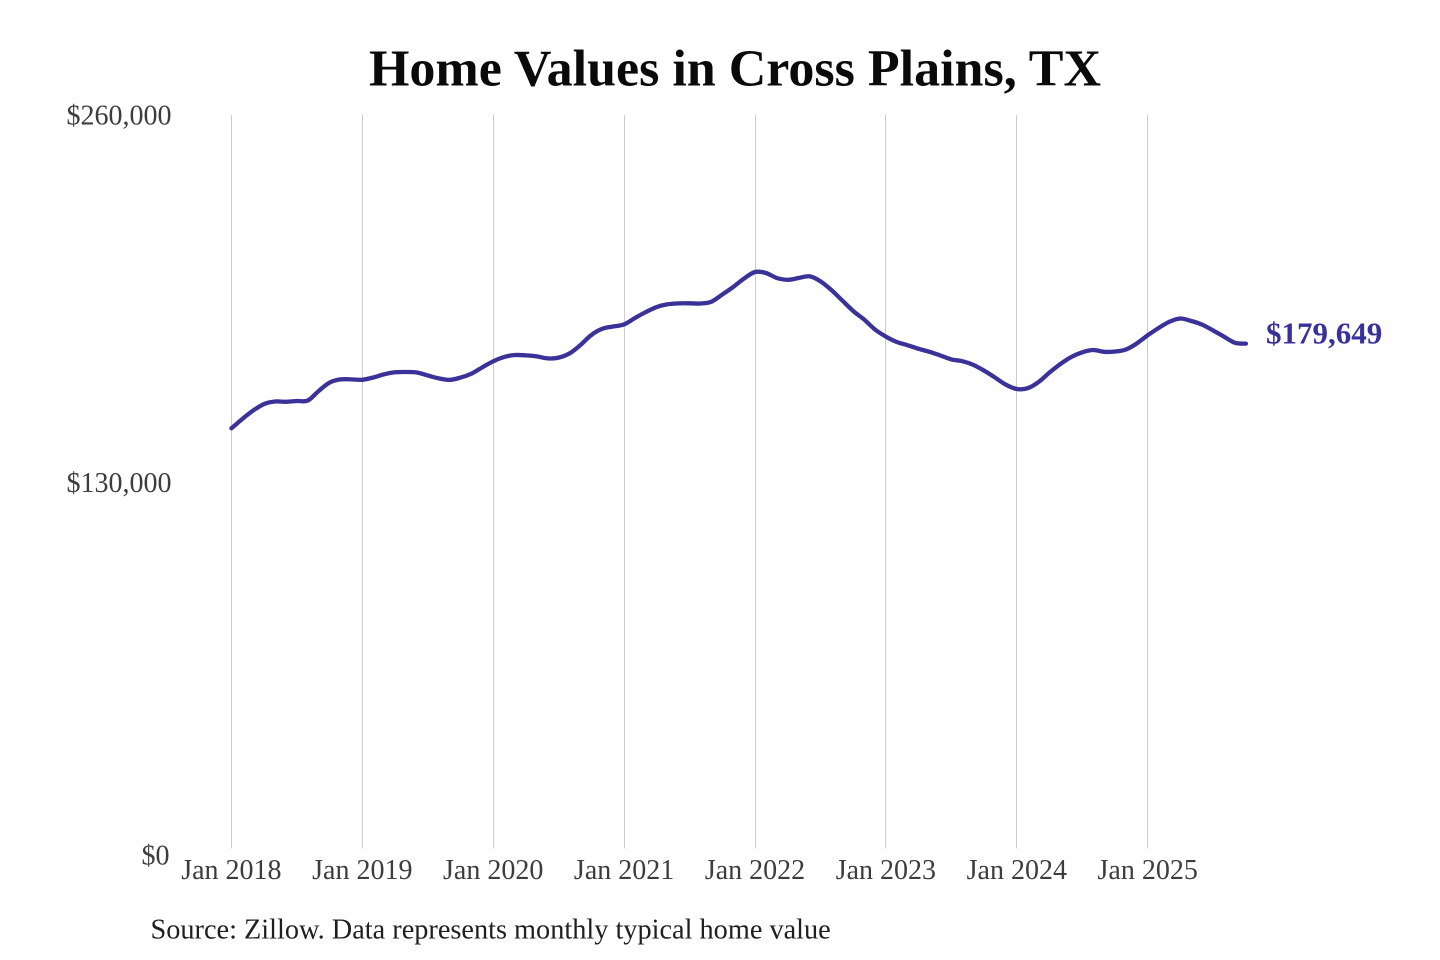  Describe the element at coordinates (119, 483) in the screenshot. I see `svg-text: $130,000` at that location.